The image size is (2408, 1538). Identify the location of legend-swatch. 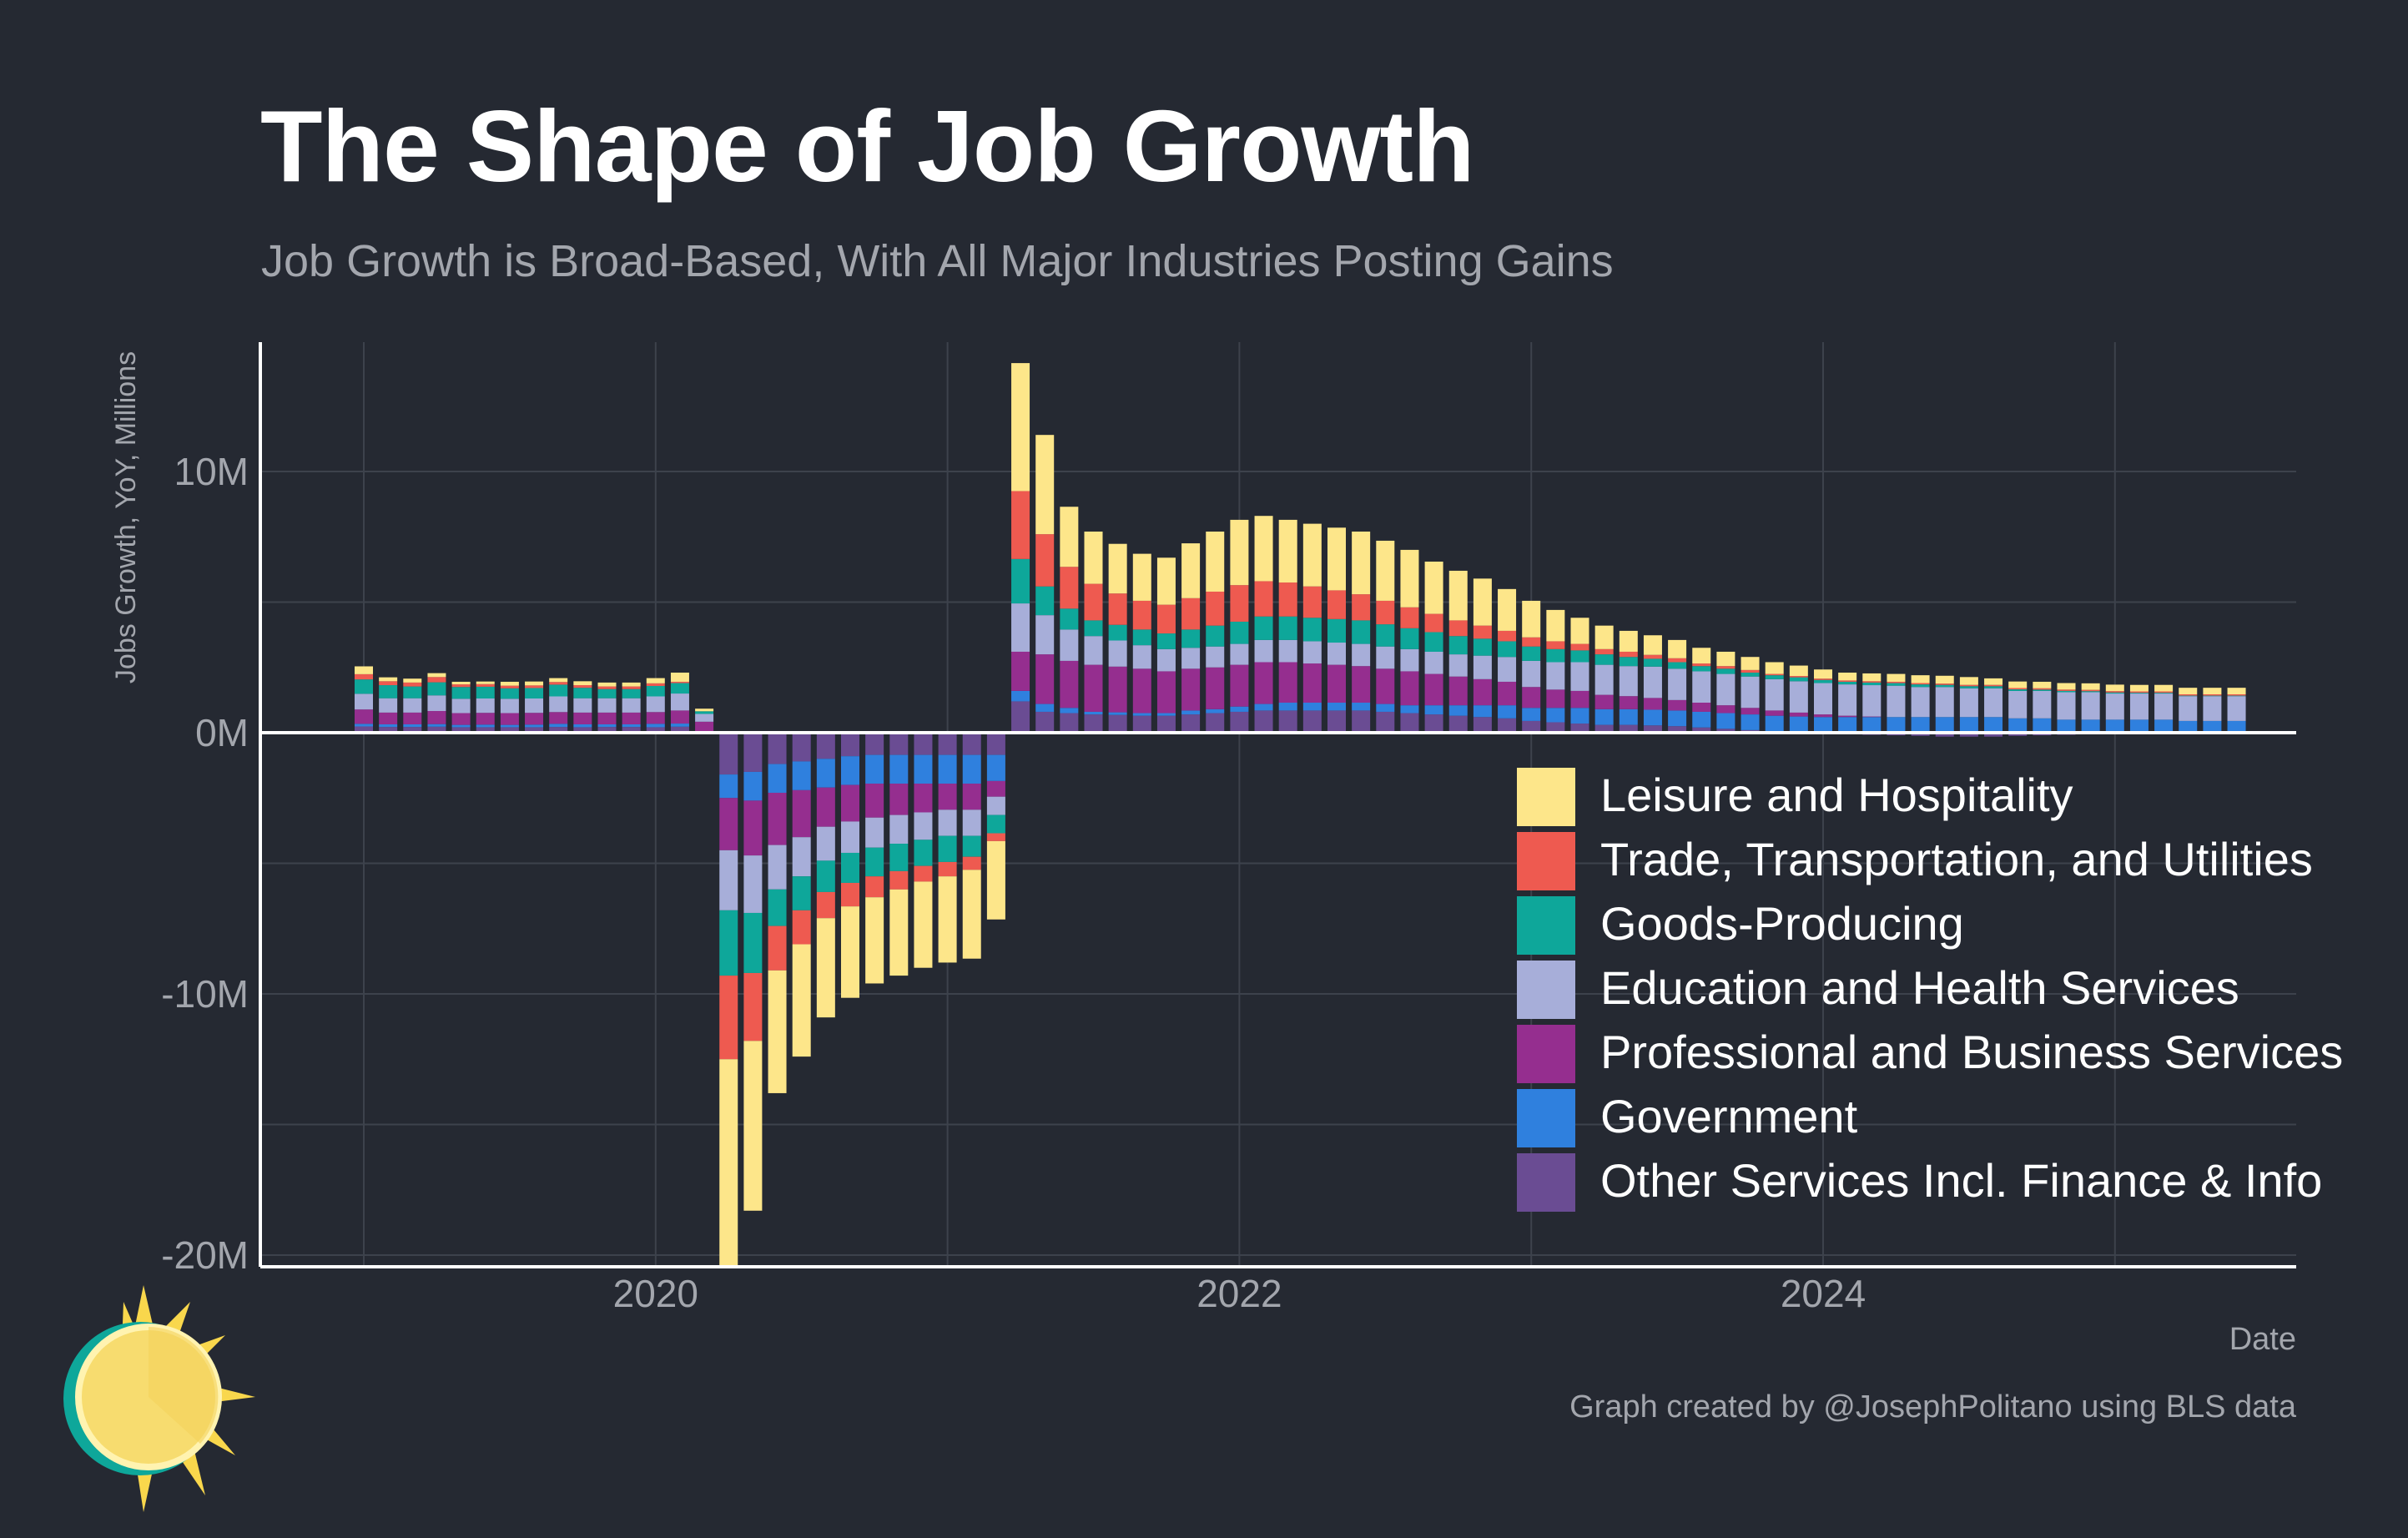
(1546, 1182).